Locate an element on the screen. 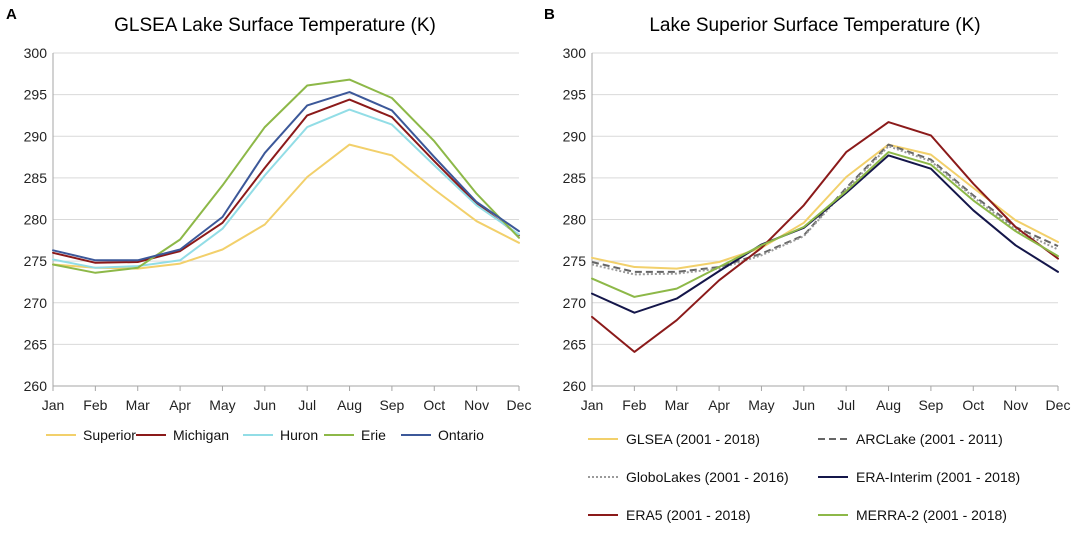 The height and width of the screenshot is (536, 1084). chart-title: Lake Superior Surface Temperature (K) is located at coordinates (814, 25).